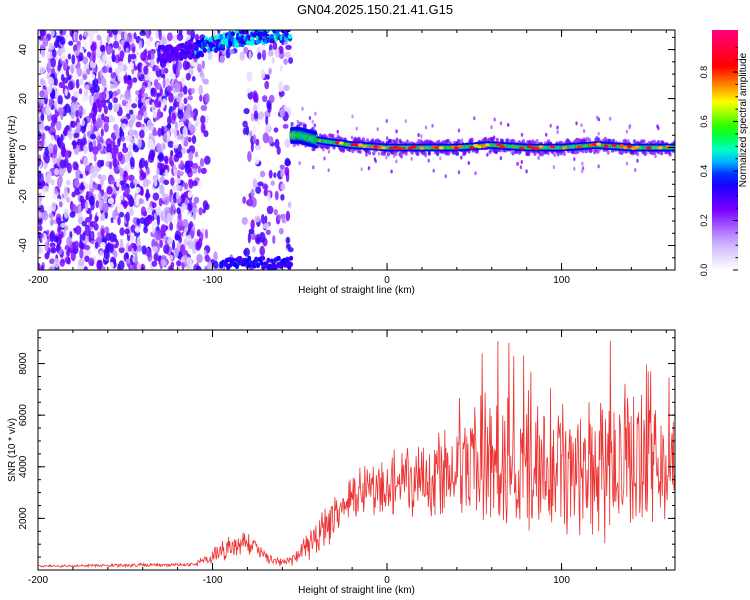 Image resolution: width=750 pixels, height=600 pixels. What do you see at coordinates (213, 280) in the screenshot?
I see `x-tick-label: -100` at bounding box center [213, 280].